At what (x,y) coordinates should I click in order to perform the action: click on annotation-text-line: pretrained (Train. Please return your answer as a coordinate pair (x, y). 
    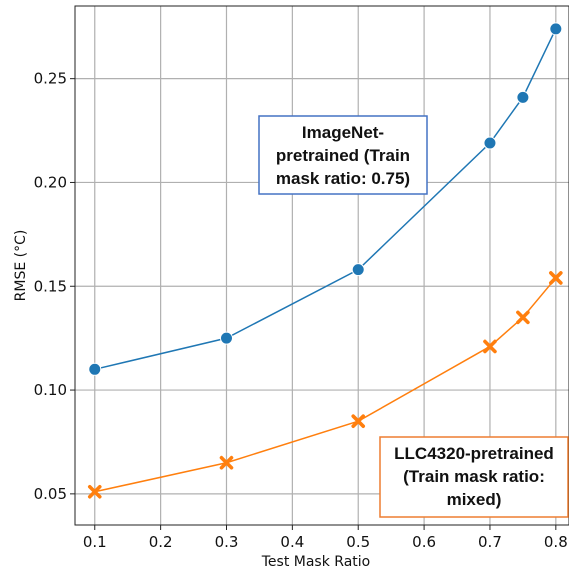
    Looking at the image, I should click on (343, 155).